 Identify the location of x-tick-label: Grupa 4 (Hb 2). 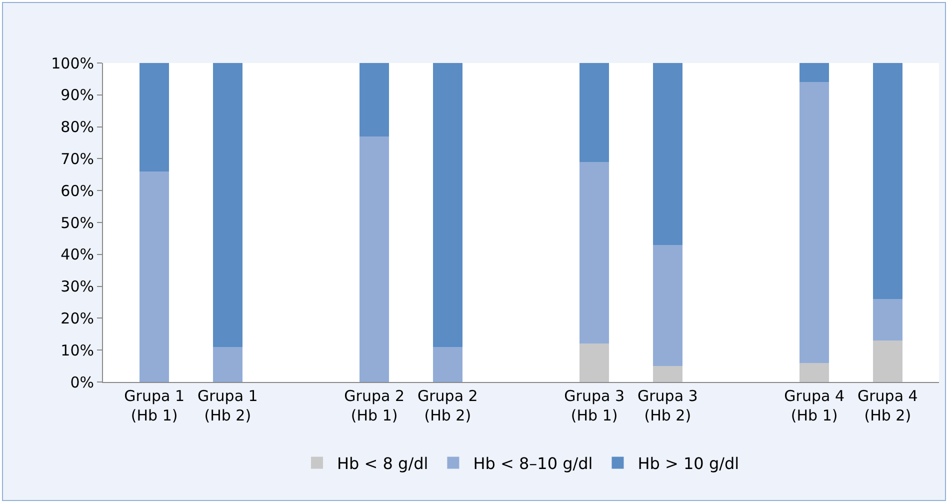
(888, 405).